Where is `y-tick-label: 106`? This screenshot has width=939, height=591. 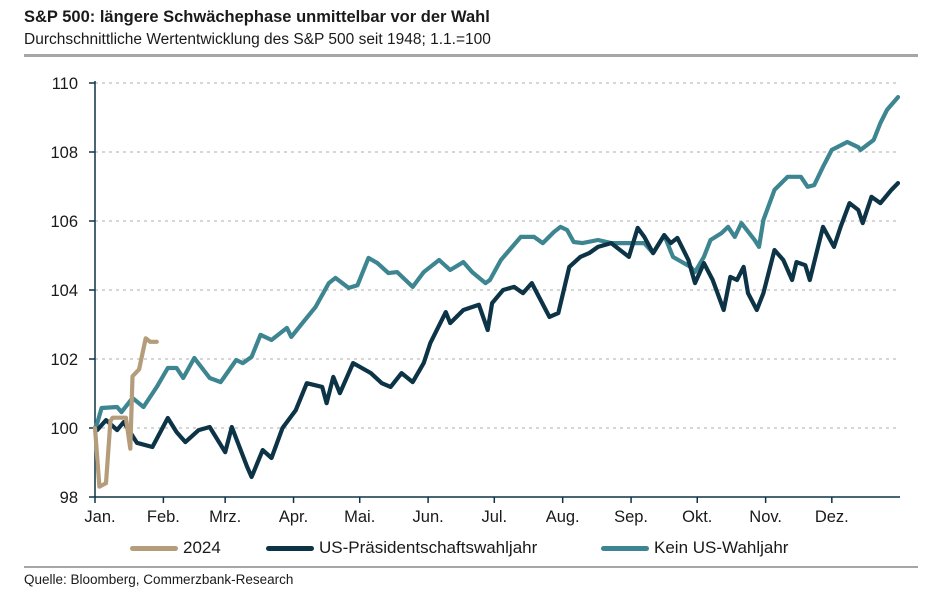
y-tick-label: 106 is located at coordinates (64, 222).